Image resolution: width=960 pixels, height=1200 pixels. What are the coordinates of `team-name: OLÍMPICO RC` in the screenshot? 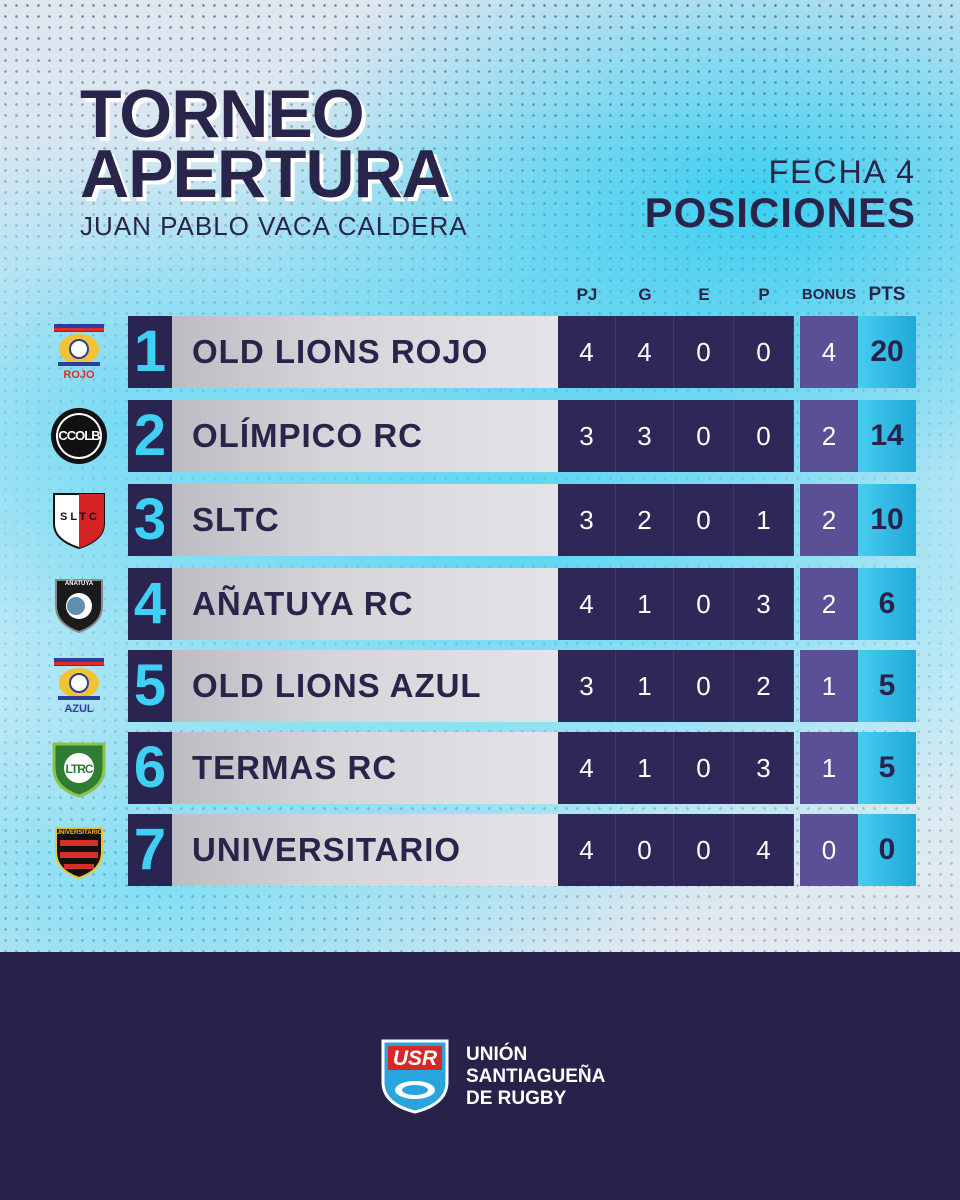 It's located at (365, 436).